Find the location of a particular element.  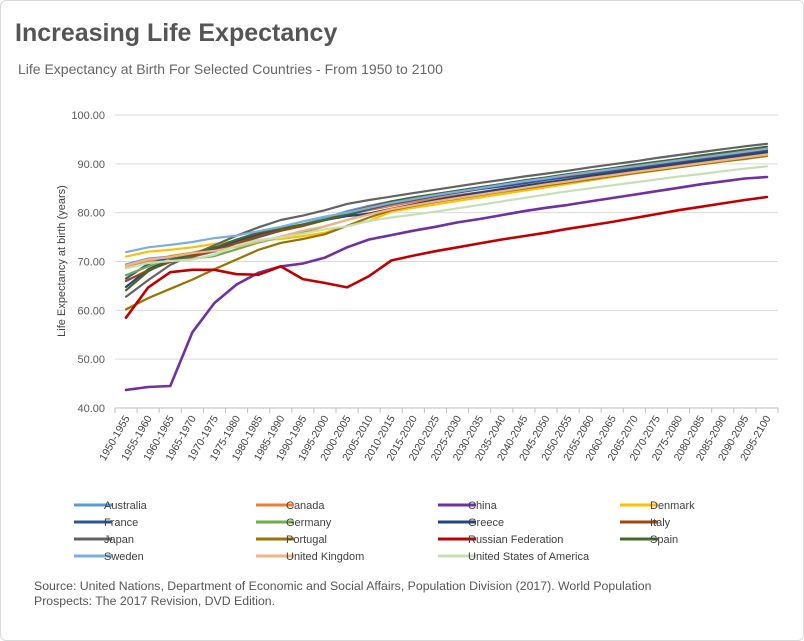

y-tick-label: 50.00 is located at coordinates (91, 360).